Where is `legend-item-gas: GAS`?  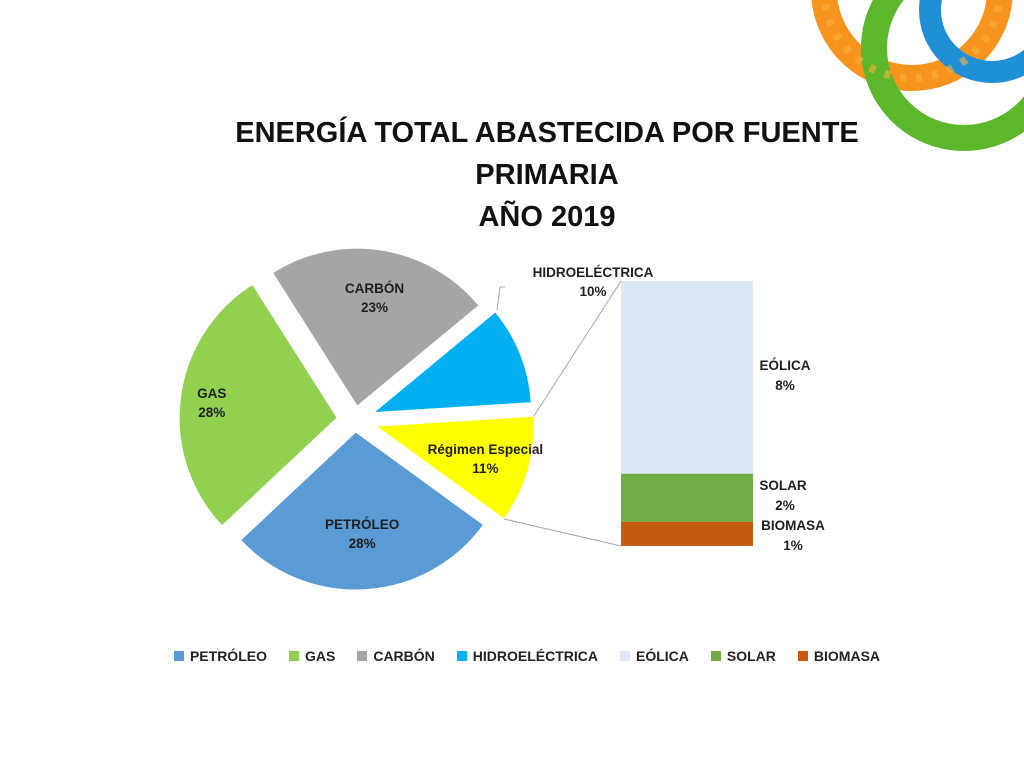
legend-item-gas: GAS is located at coordinates (312, 656).